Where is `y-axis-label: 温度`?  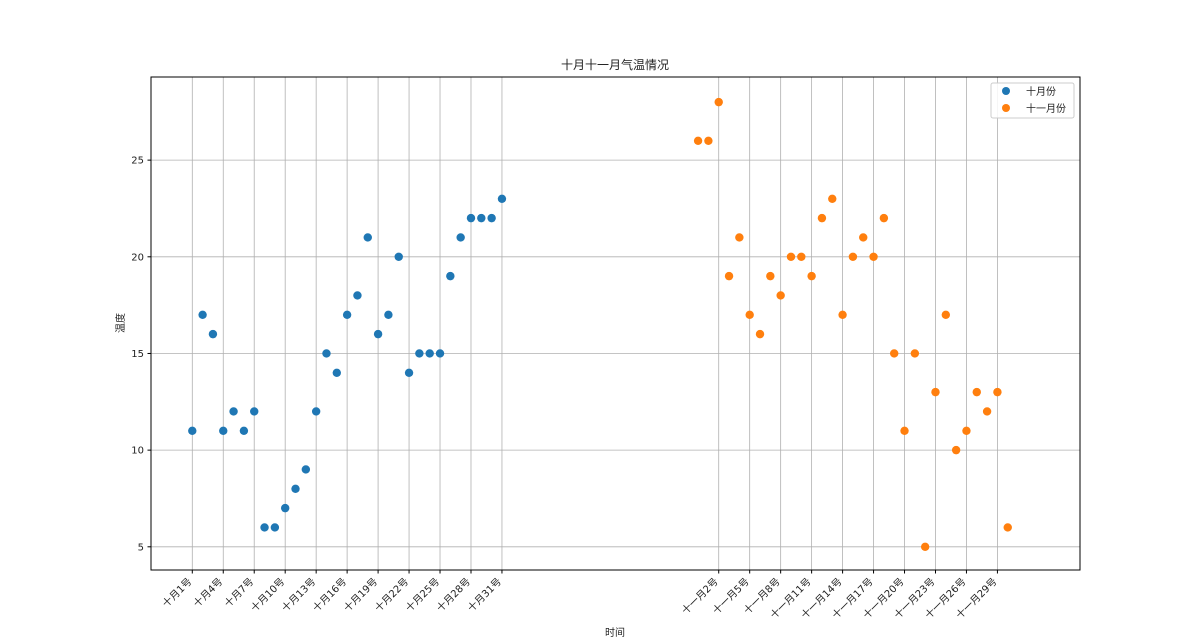 y-axis-label: 温度 is located at coordinates (120, 323).